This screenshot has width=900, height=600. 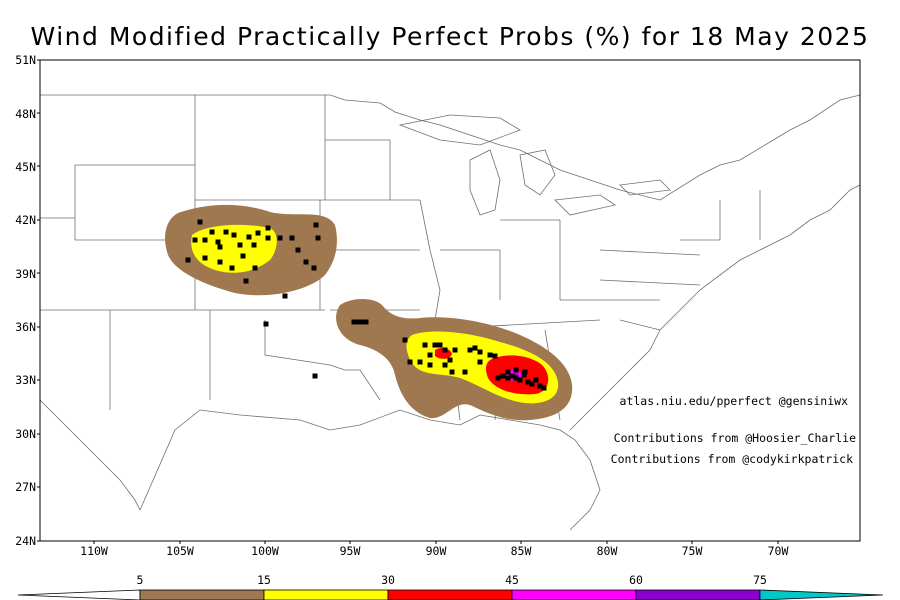 What do you see at coordinates (234, 248) in the screenshot?
I see `prob-15-plains` at bounding box center [234, 248].